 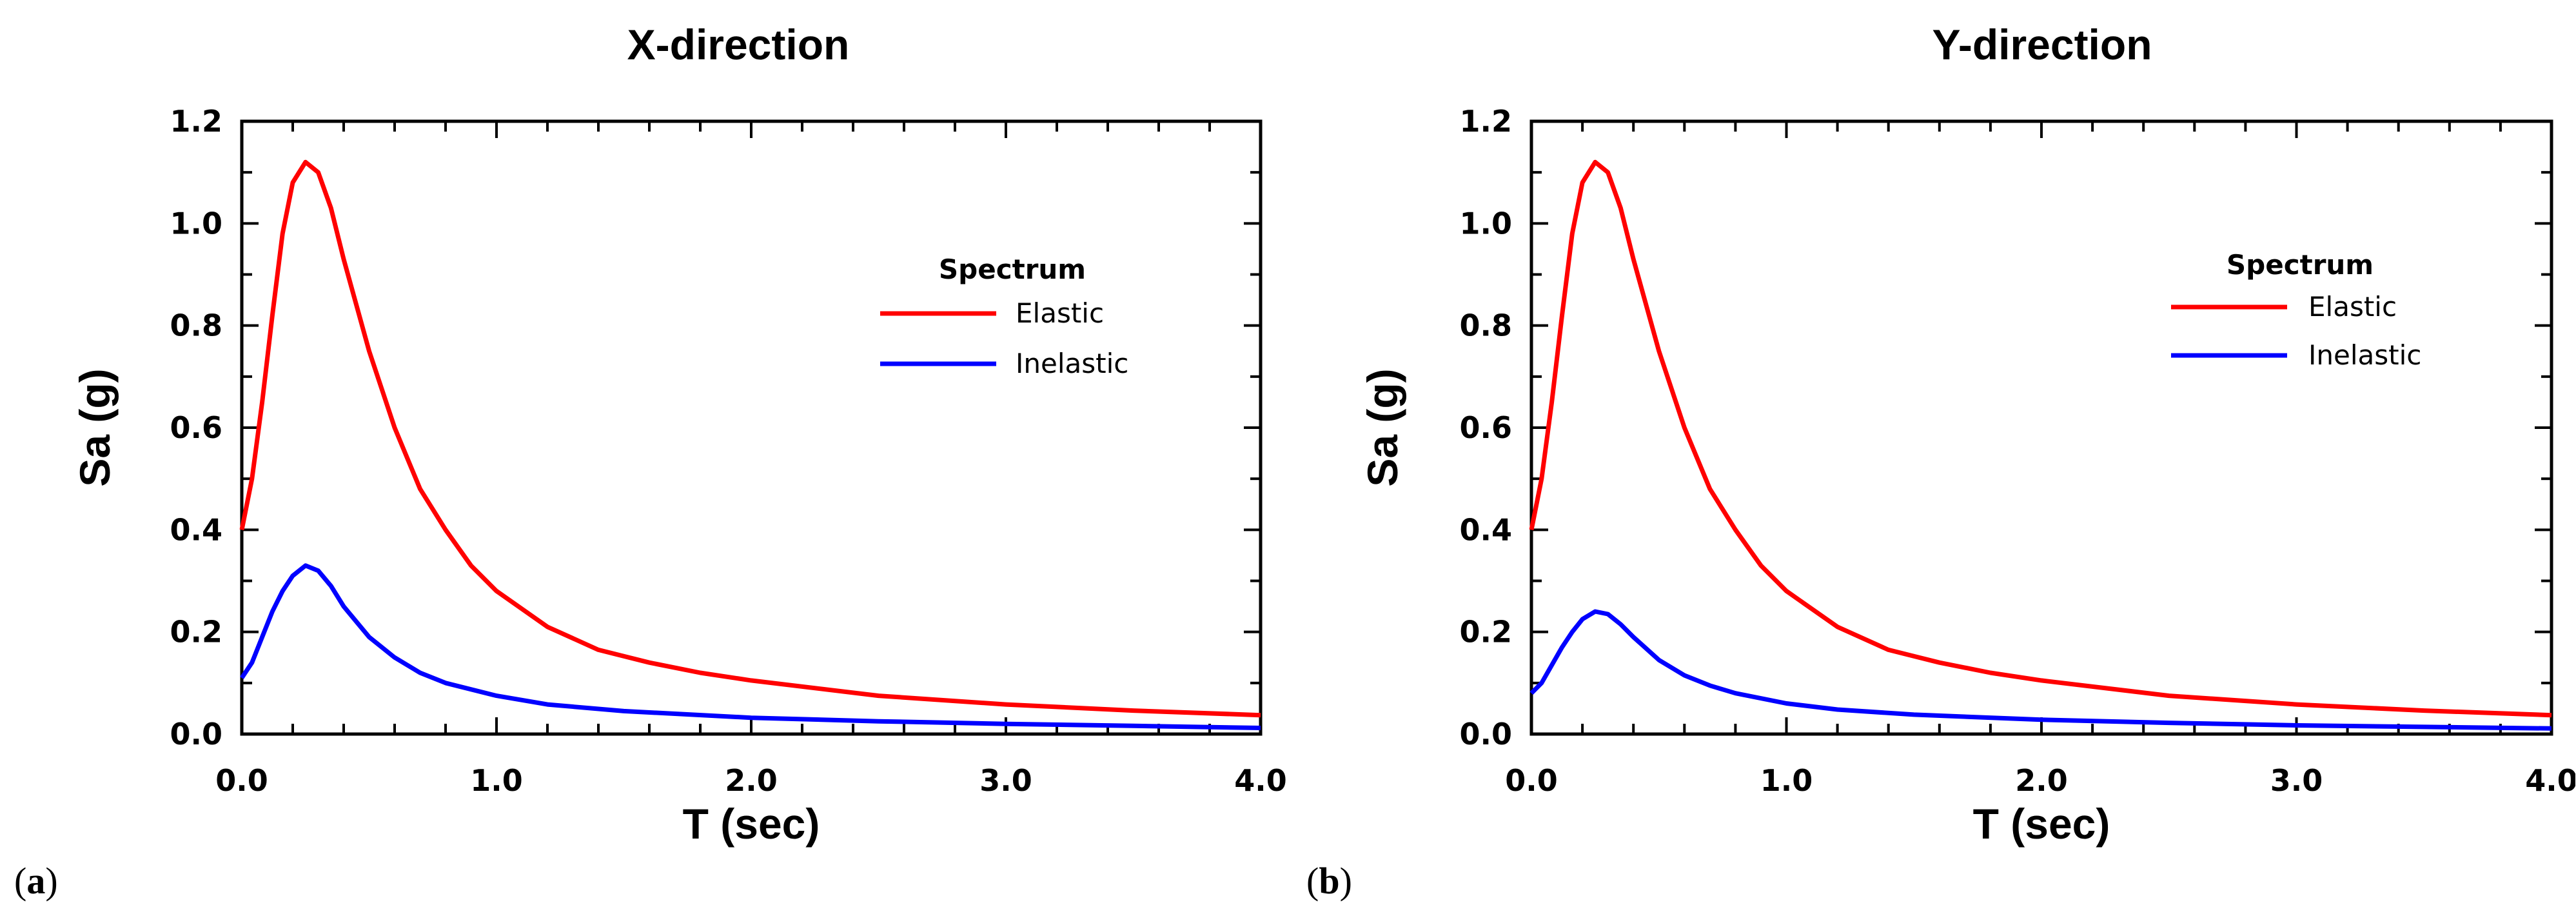 What do you see at coordinates (1486, 326) in the screenshot?
I see `panel-b-y-tick-label: 0.8` at bounding box center [1486, 326].